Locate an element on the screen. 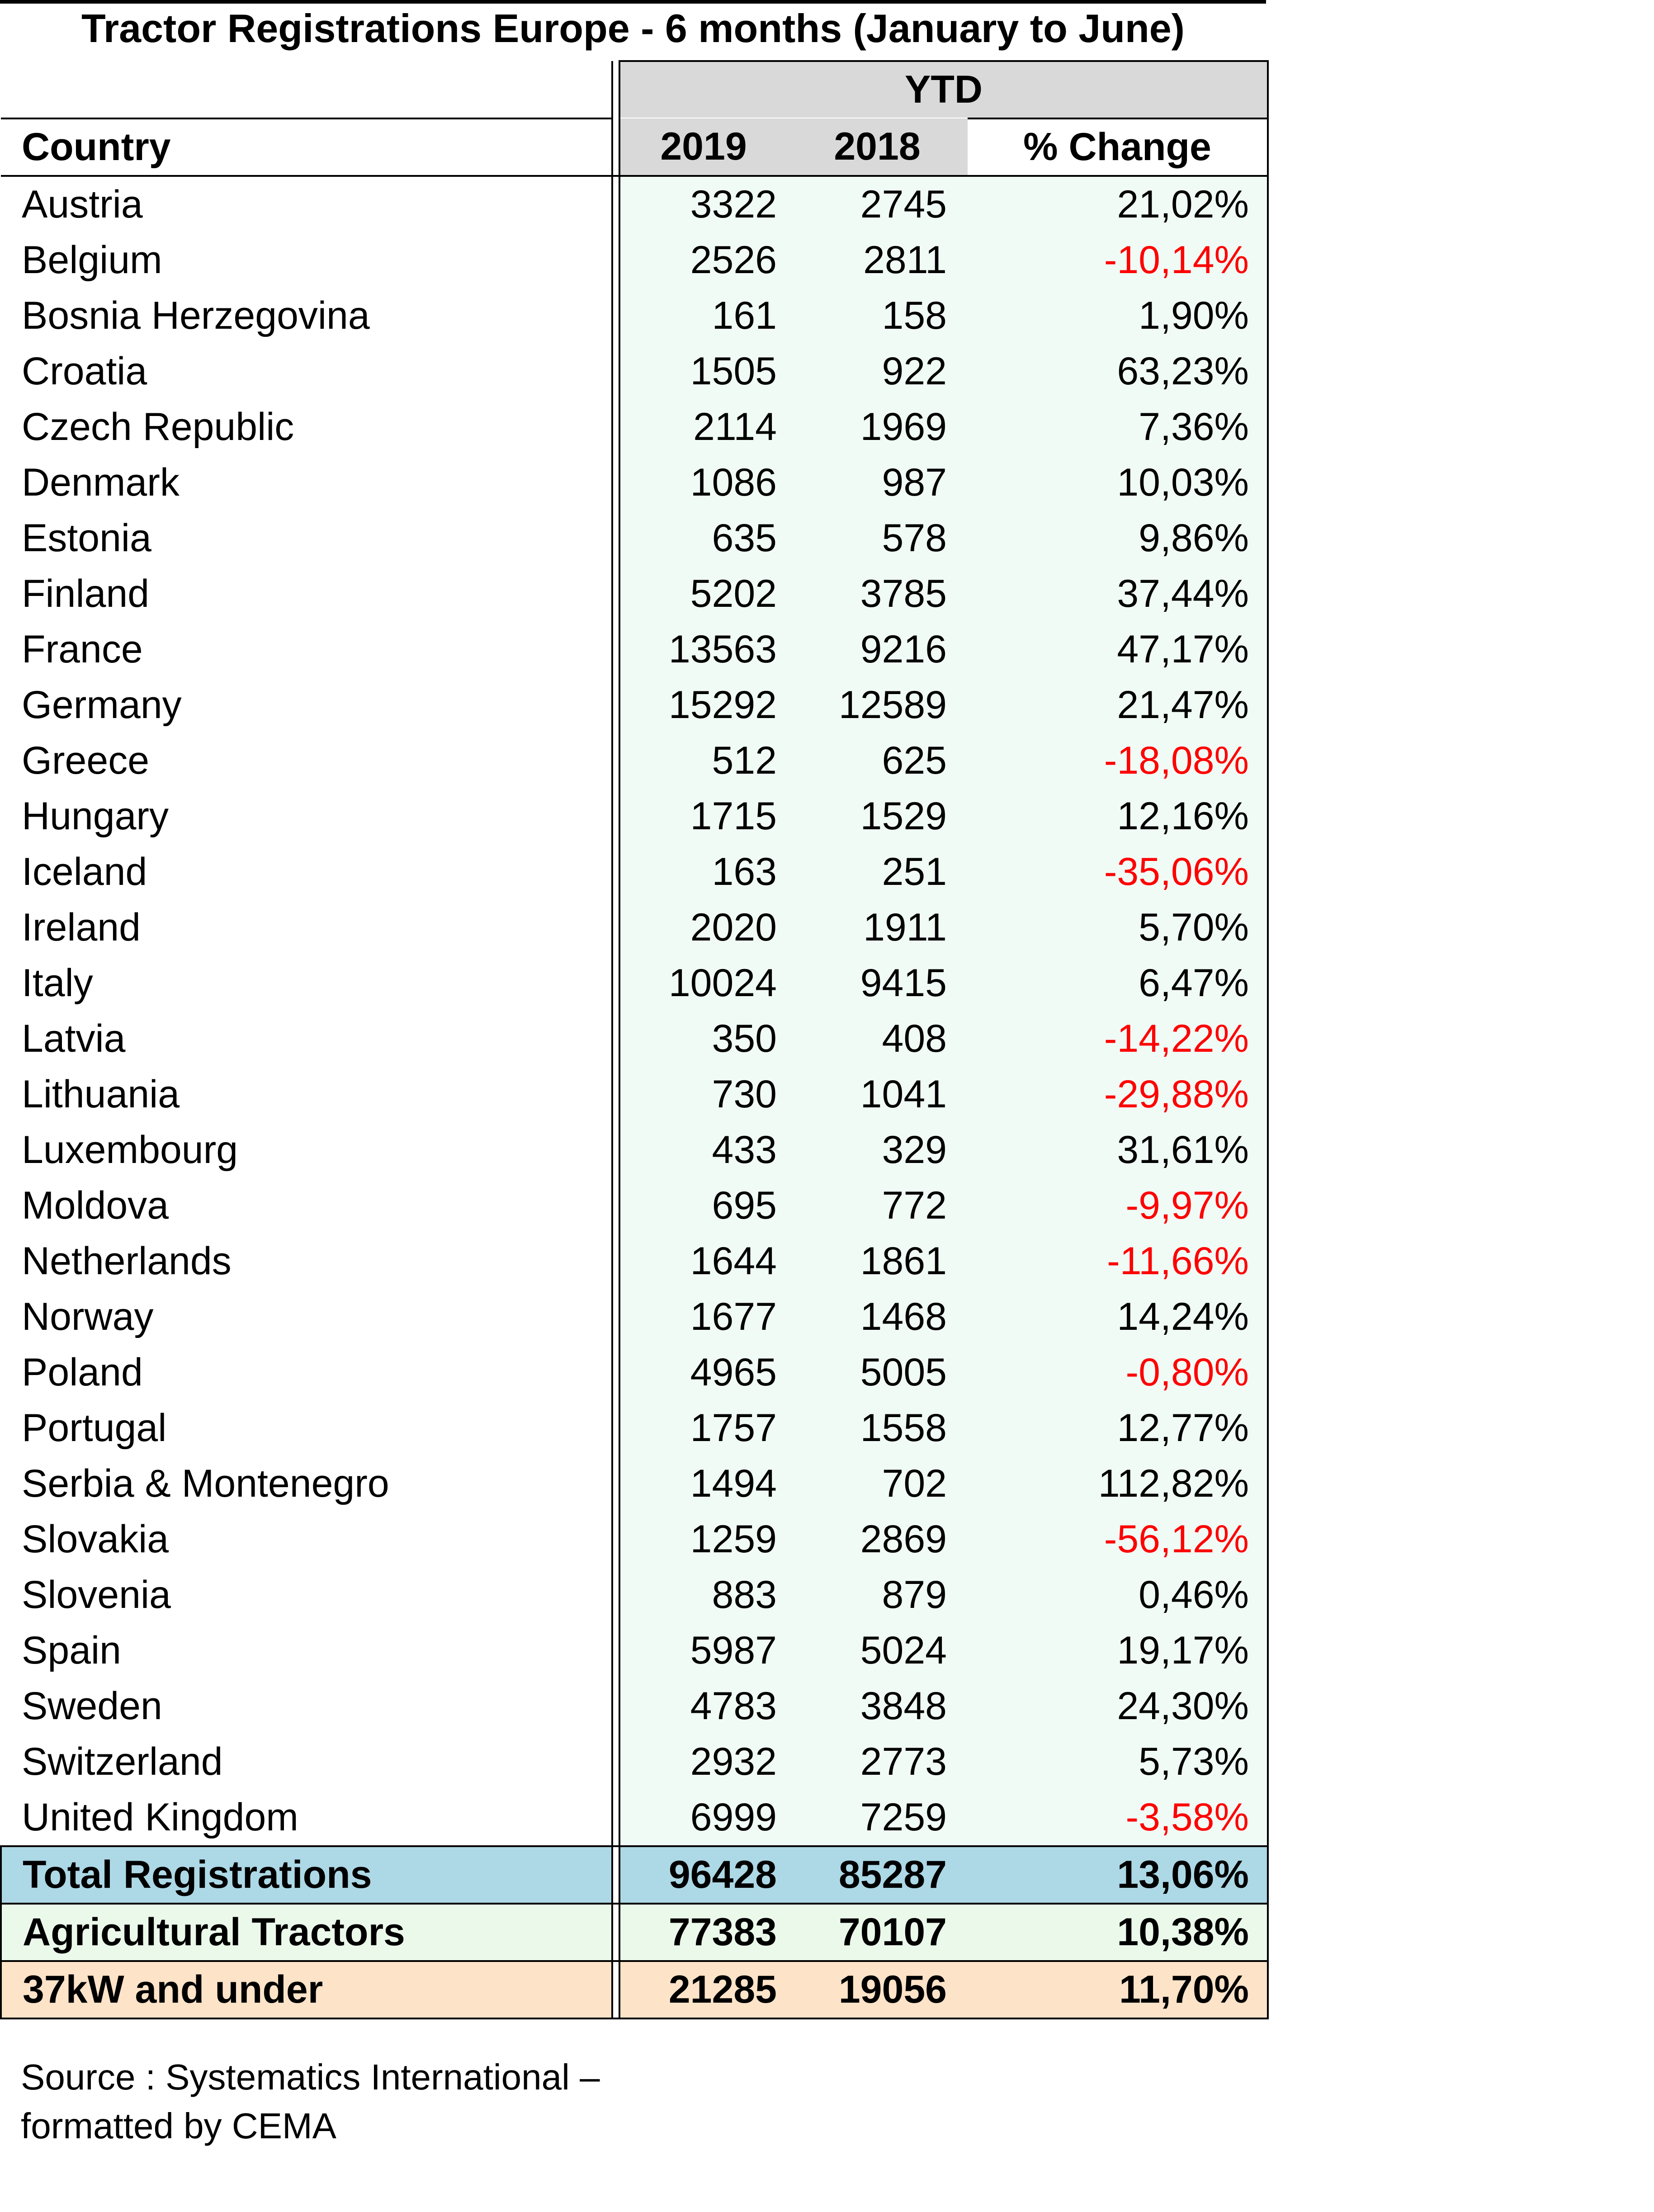  change-cell: 37,44% is located at coordinates (1118, 594).